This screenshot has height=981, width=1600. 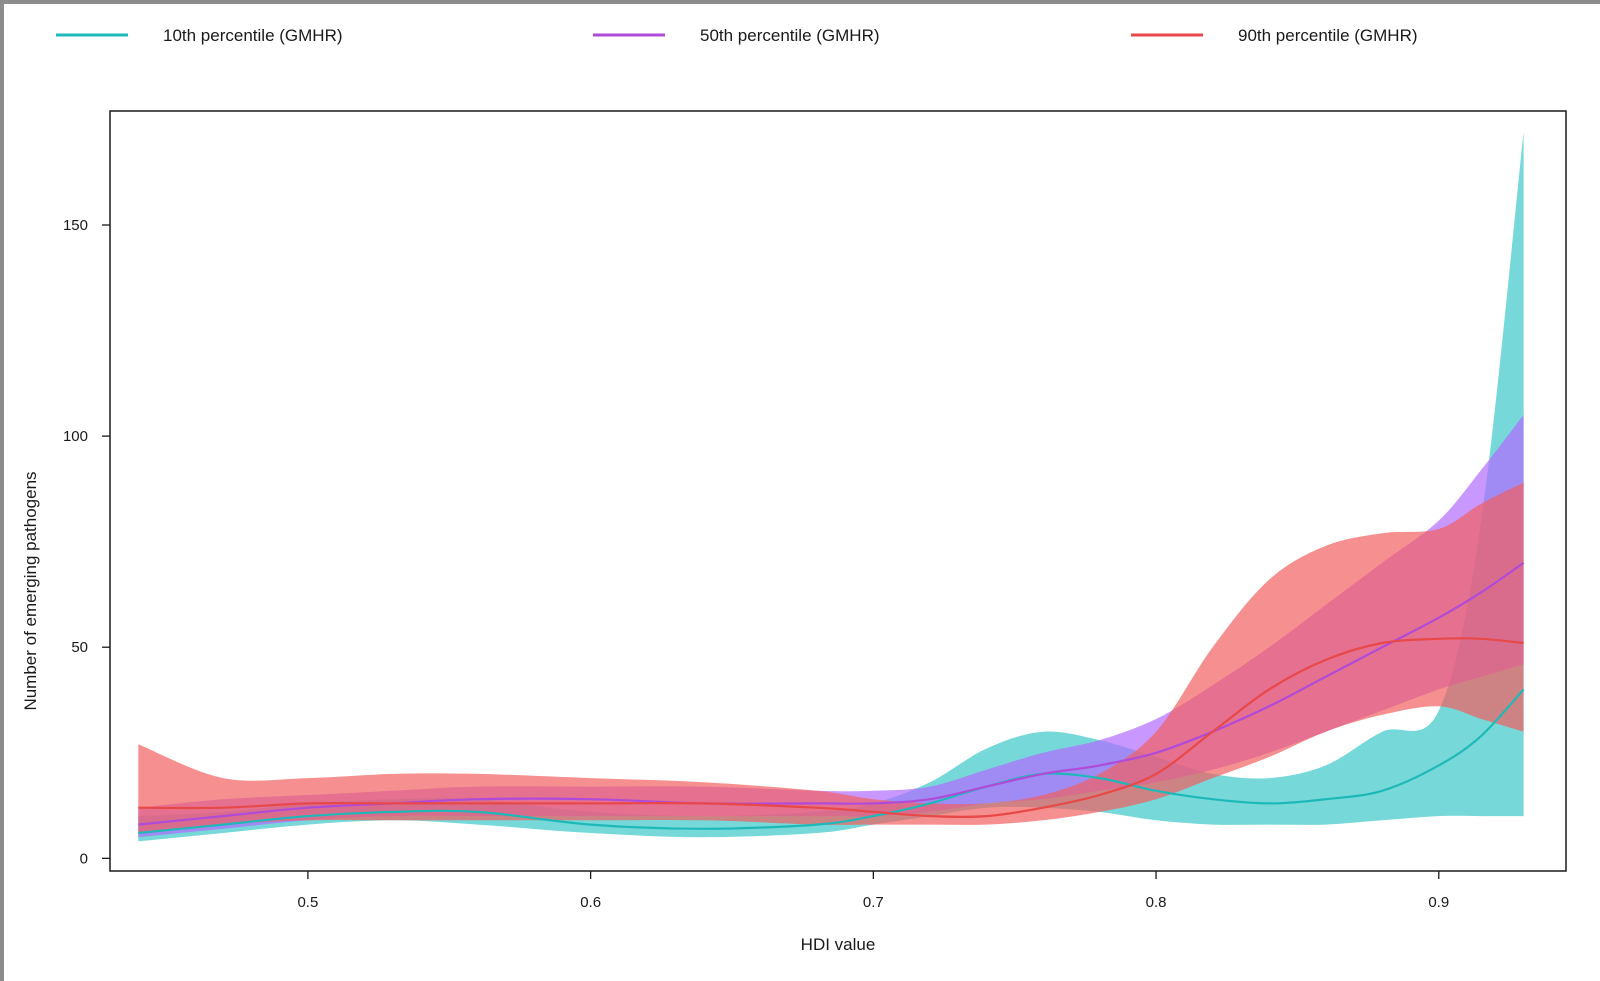 What do you see at coordinates (253, 35) in the screenshot?
I see `legend-label: 10th percentile (GMHR)` at bounding box center [253, 35].